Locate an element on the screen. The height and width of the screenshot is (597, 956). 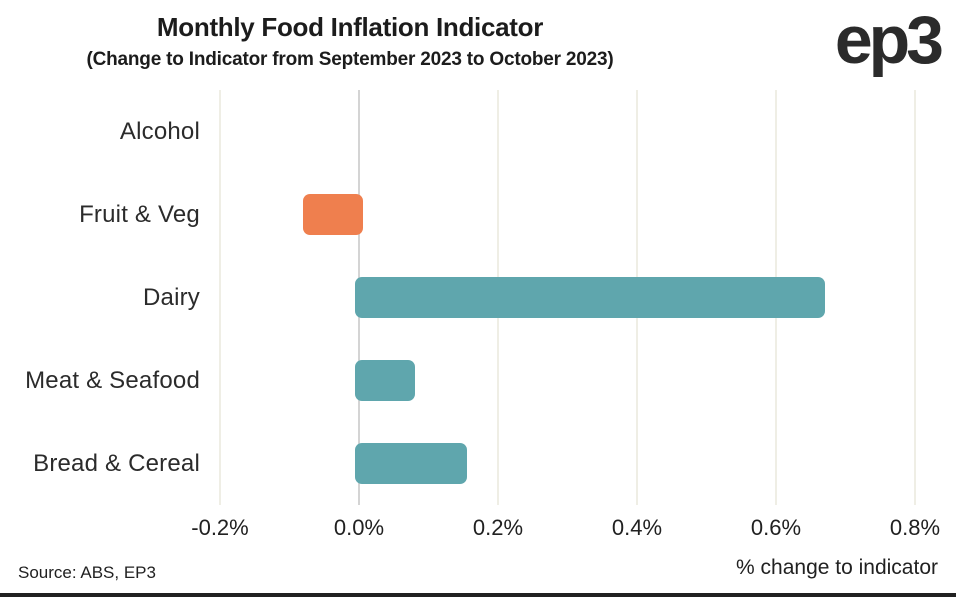
category-label: Fruit & Veg is located at coordinates (139, 214).